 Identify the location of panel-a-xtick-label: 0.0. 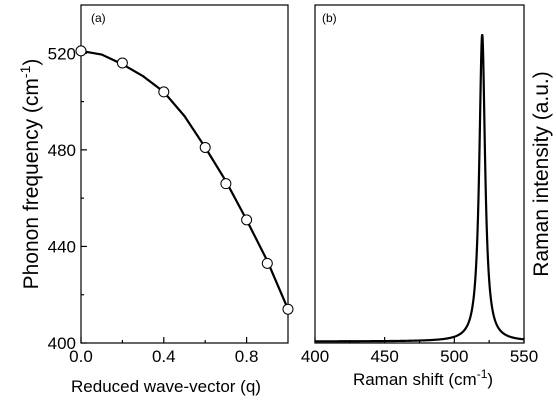
(81, 356).